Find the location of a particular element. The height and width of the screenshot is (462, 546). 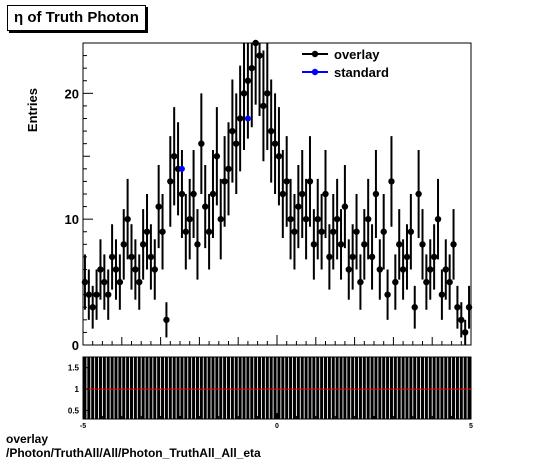

ratio-frame is located at coordinates (277, 388).